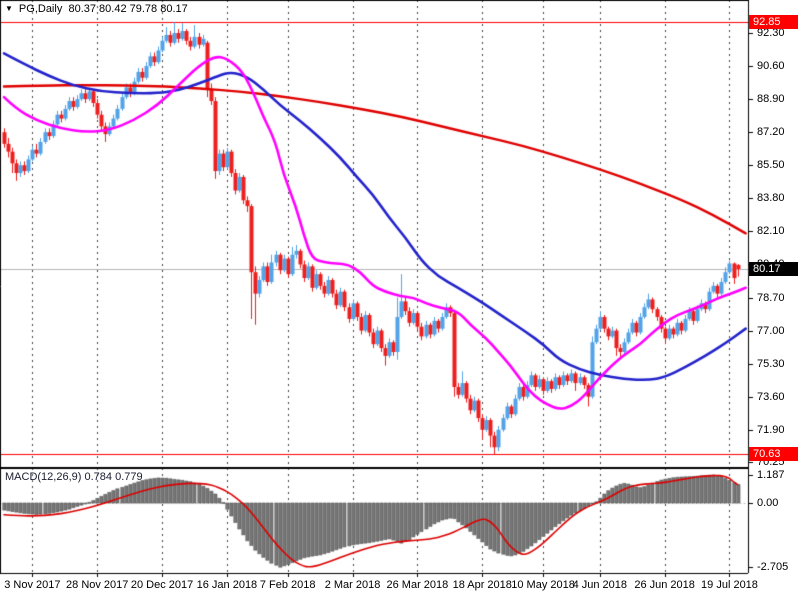  Describe the element at coordinates (773, 454) in the screenshot. I see `price-badge-70-63: 70.63` at that location.